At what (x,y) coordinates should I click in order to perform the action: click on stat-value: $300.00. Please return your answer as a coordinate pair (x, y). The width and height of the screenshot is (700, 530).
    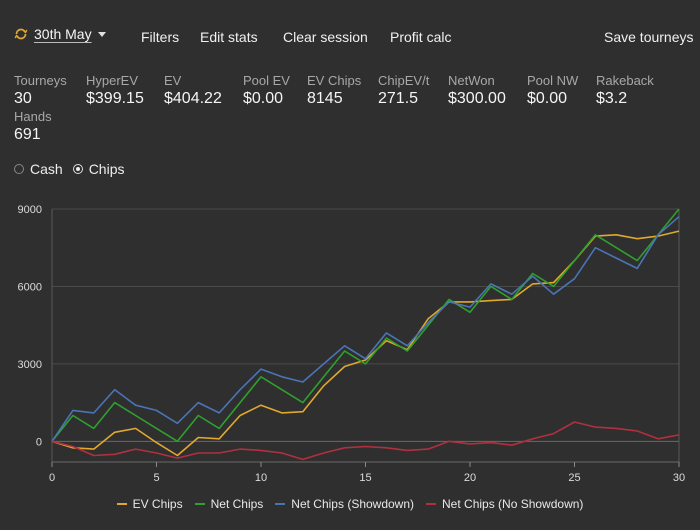
    Looking at the image, I should click on (477, 98).